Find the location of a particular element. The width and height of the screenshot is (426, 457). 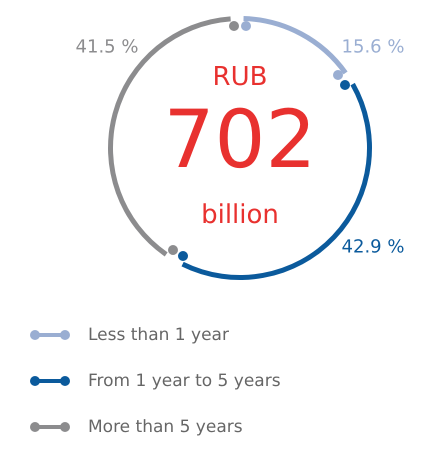

legend-label: More than 5 years is located at coordinates (165, 427).